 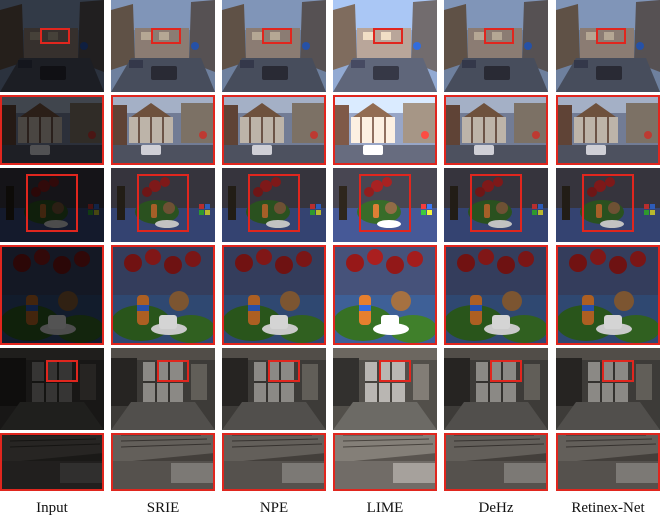 I want to click on label-lime: LIME, so click(x=385, y=508).